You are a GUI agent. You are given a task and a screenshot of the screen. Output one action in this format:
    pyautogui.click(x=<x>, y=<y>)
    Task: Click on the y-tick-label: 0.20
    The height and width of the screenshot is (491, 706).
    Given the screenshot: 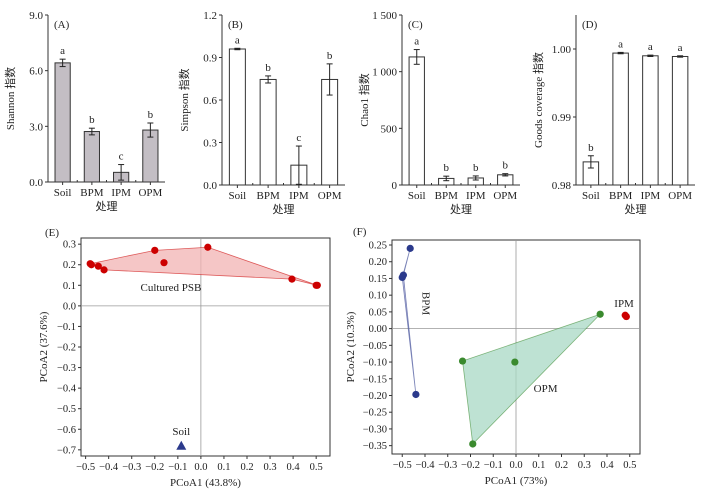 What is the action you would take?
    pyautogui.click(x=378, y=262)
    